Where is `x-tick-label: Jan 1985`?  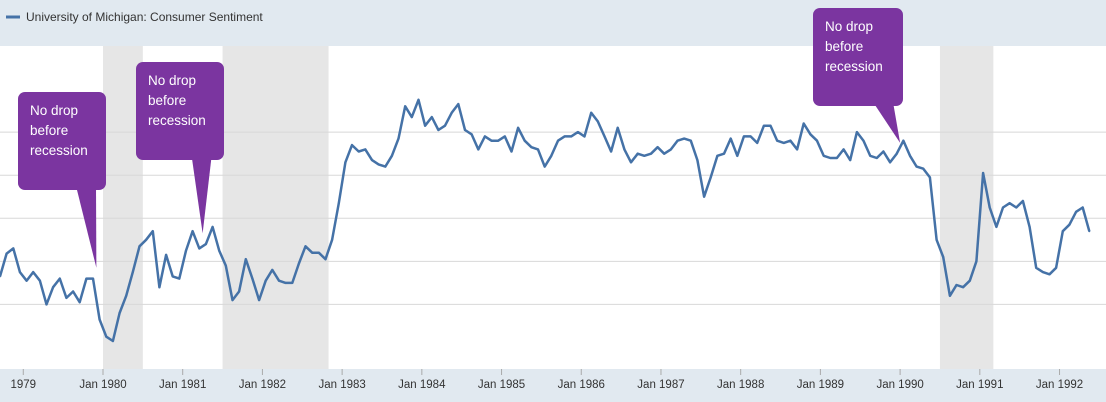 x-tick-label: Jan 1985 is located at coordinates (501, 385).